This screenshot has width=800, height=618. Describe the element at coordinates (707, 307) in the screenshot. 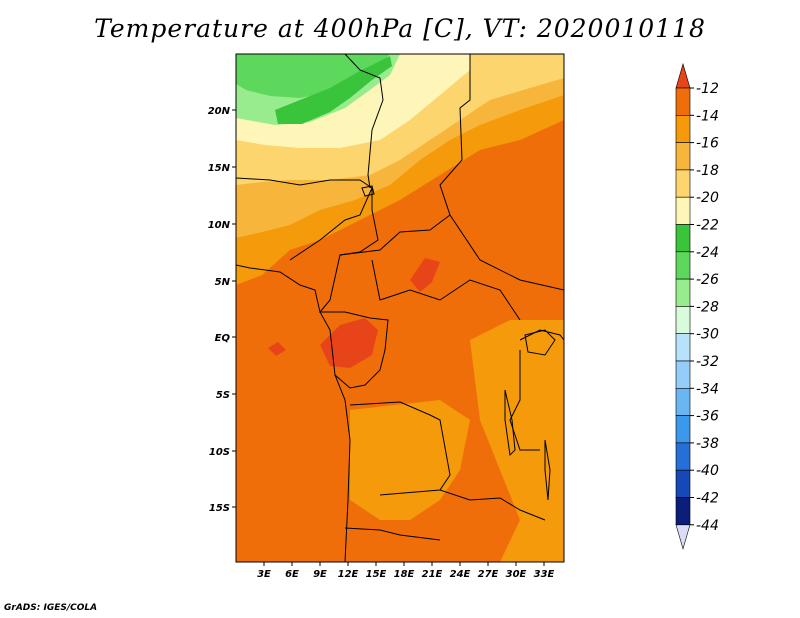

I see `colorbar-label: -28` at that location.